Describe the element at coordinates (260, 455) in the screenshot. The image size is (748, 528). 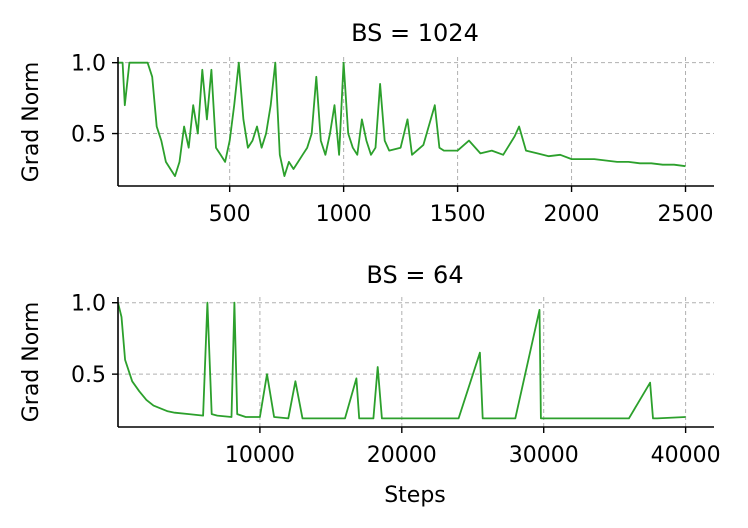
I see `x-tick-label: 10000` at that location.